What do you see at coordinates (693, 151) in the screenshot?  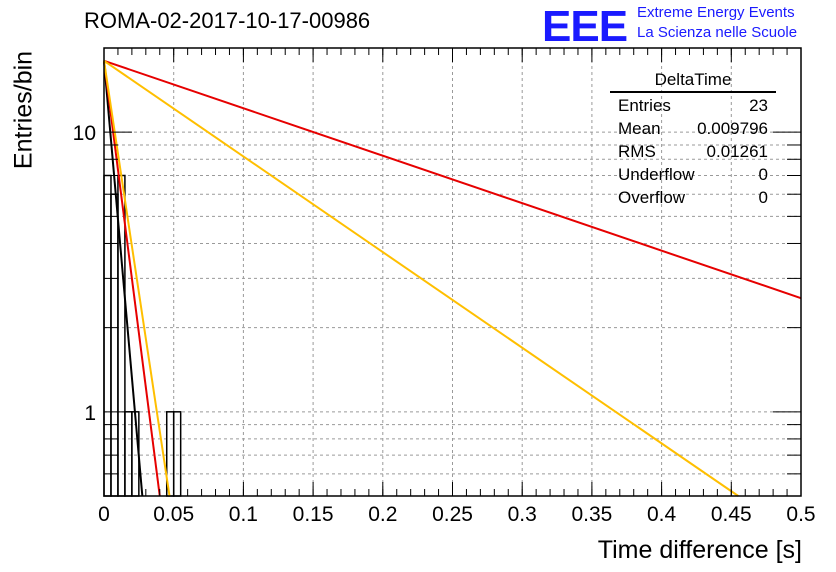 I see `stats-row-rms: RMS 0.01261` at bounding box center [693, 151].